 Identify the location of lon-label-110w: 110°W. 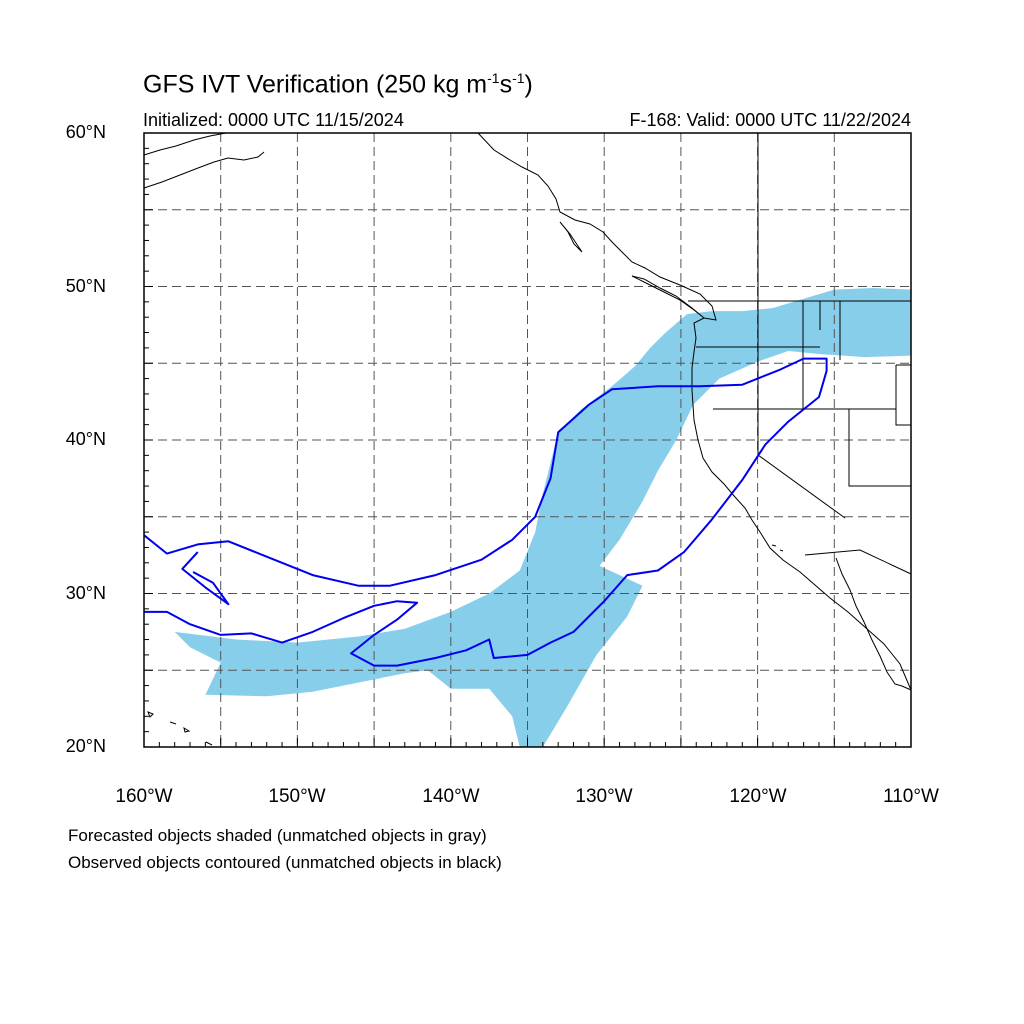
(911, 796).